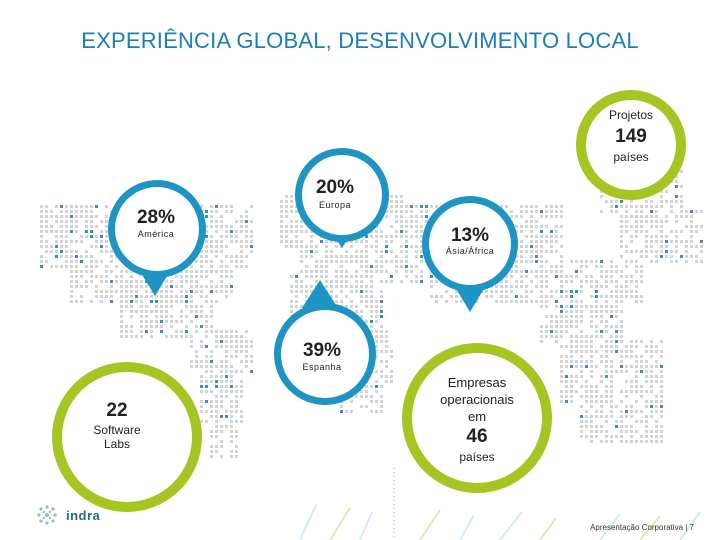 The image size is (720, 540). Describe the element at coordinates (127, 437) in the screenshot. I see `software-labs-circle` at that location.